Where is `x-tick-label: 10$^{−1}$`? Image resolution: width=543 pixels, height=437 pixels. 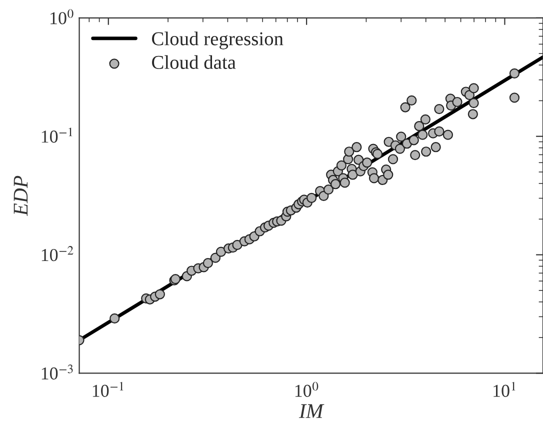 x-tick-label: 10$^{−1}$ is located at coordinates (108, 389).